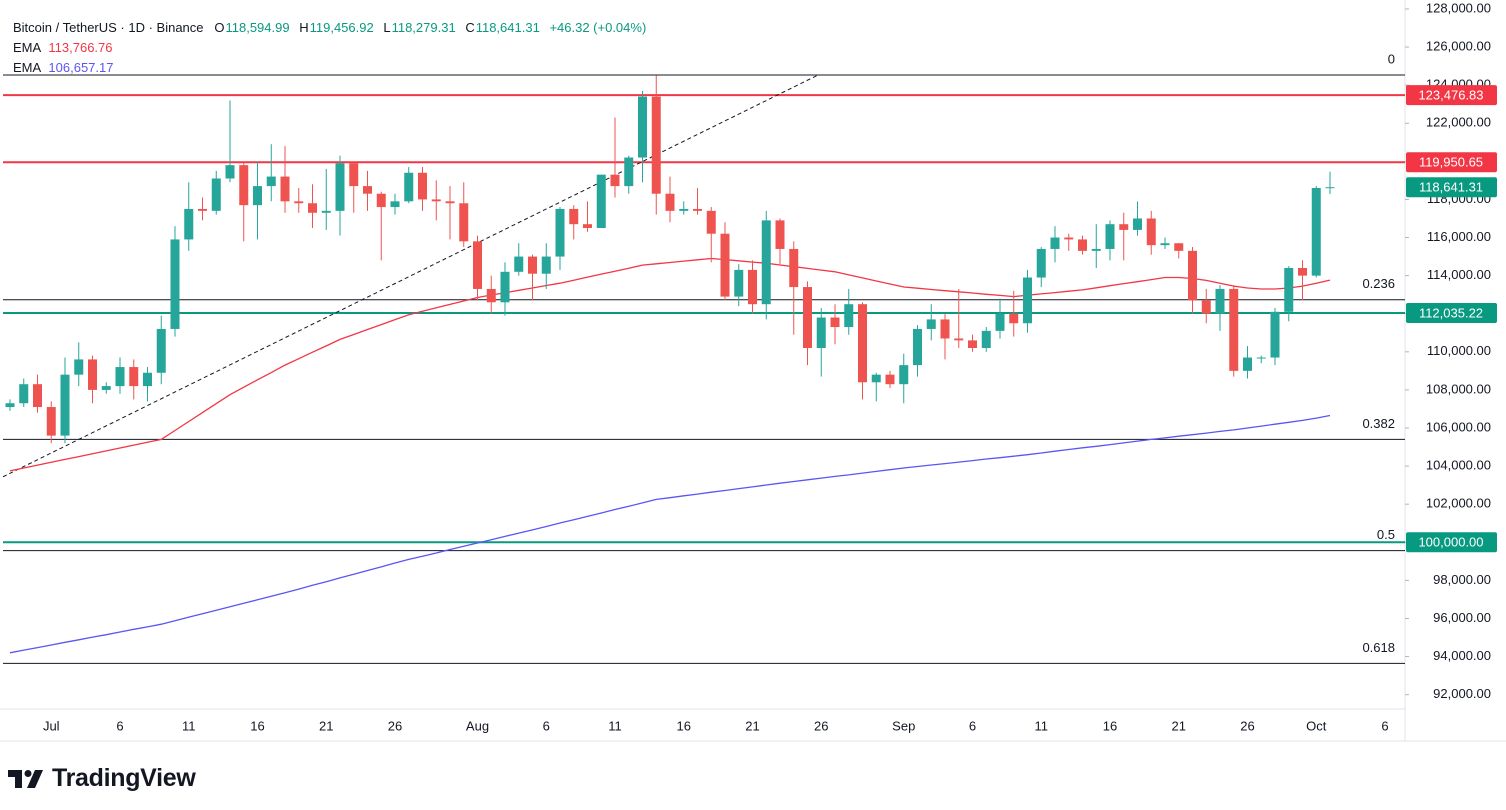  I want to click on y-tick-label: 114,000.00, so click(1459, 274).